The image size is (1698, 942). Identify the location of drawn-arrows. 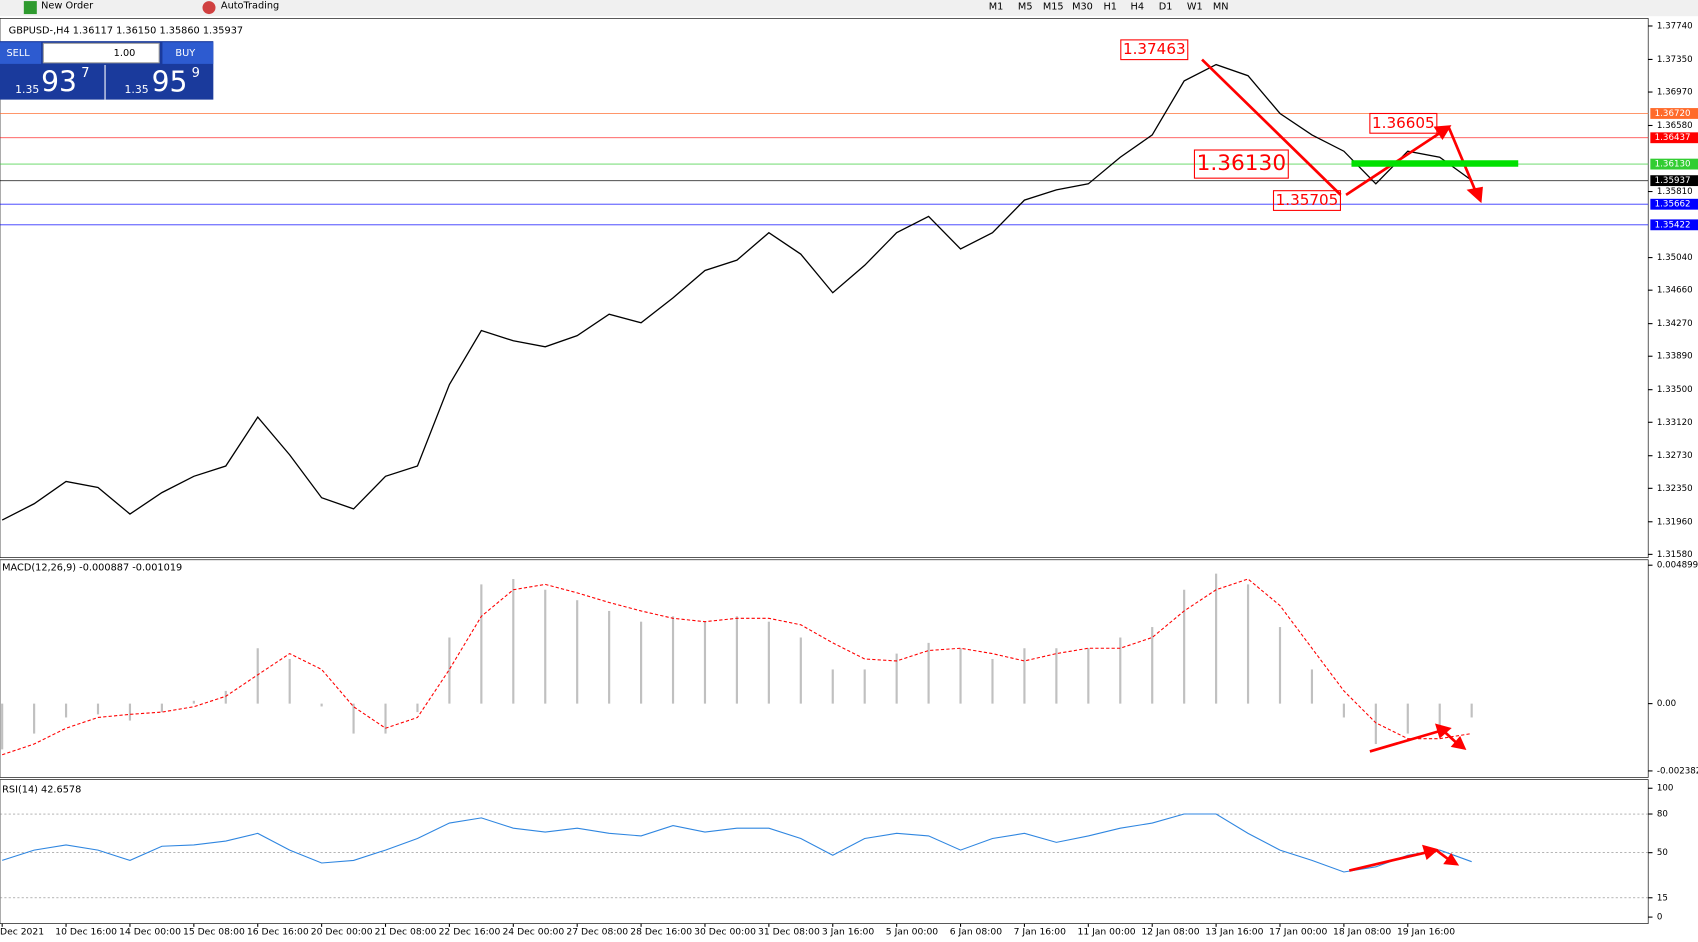
(1342, 465).